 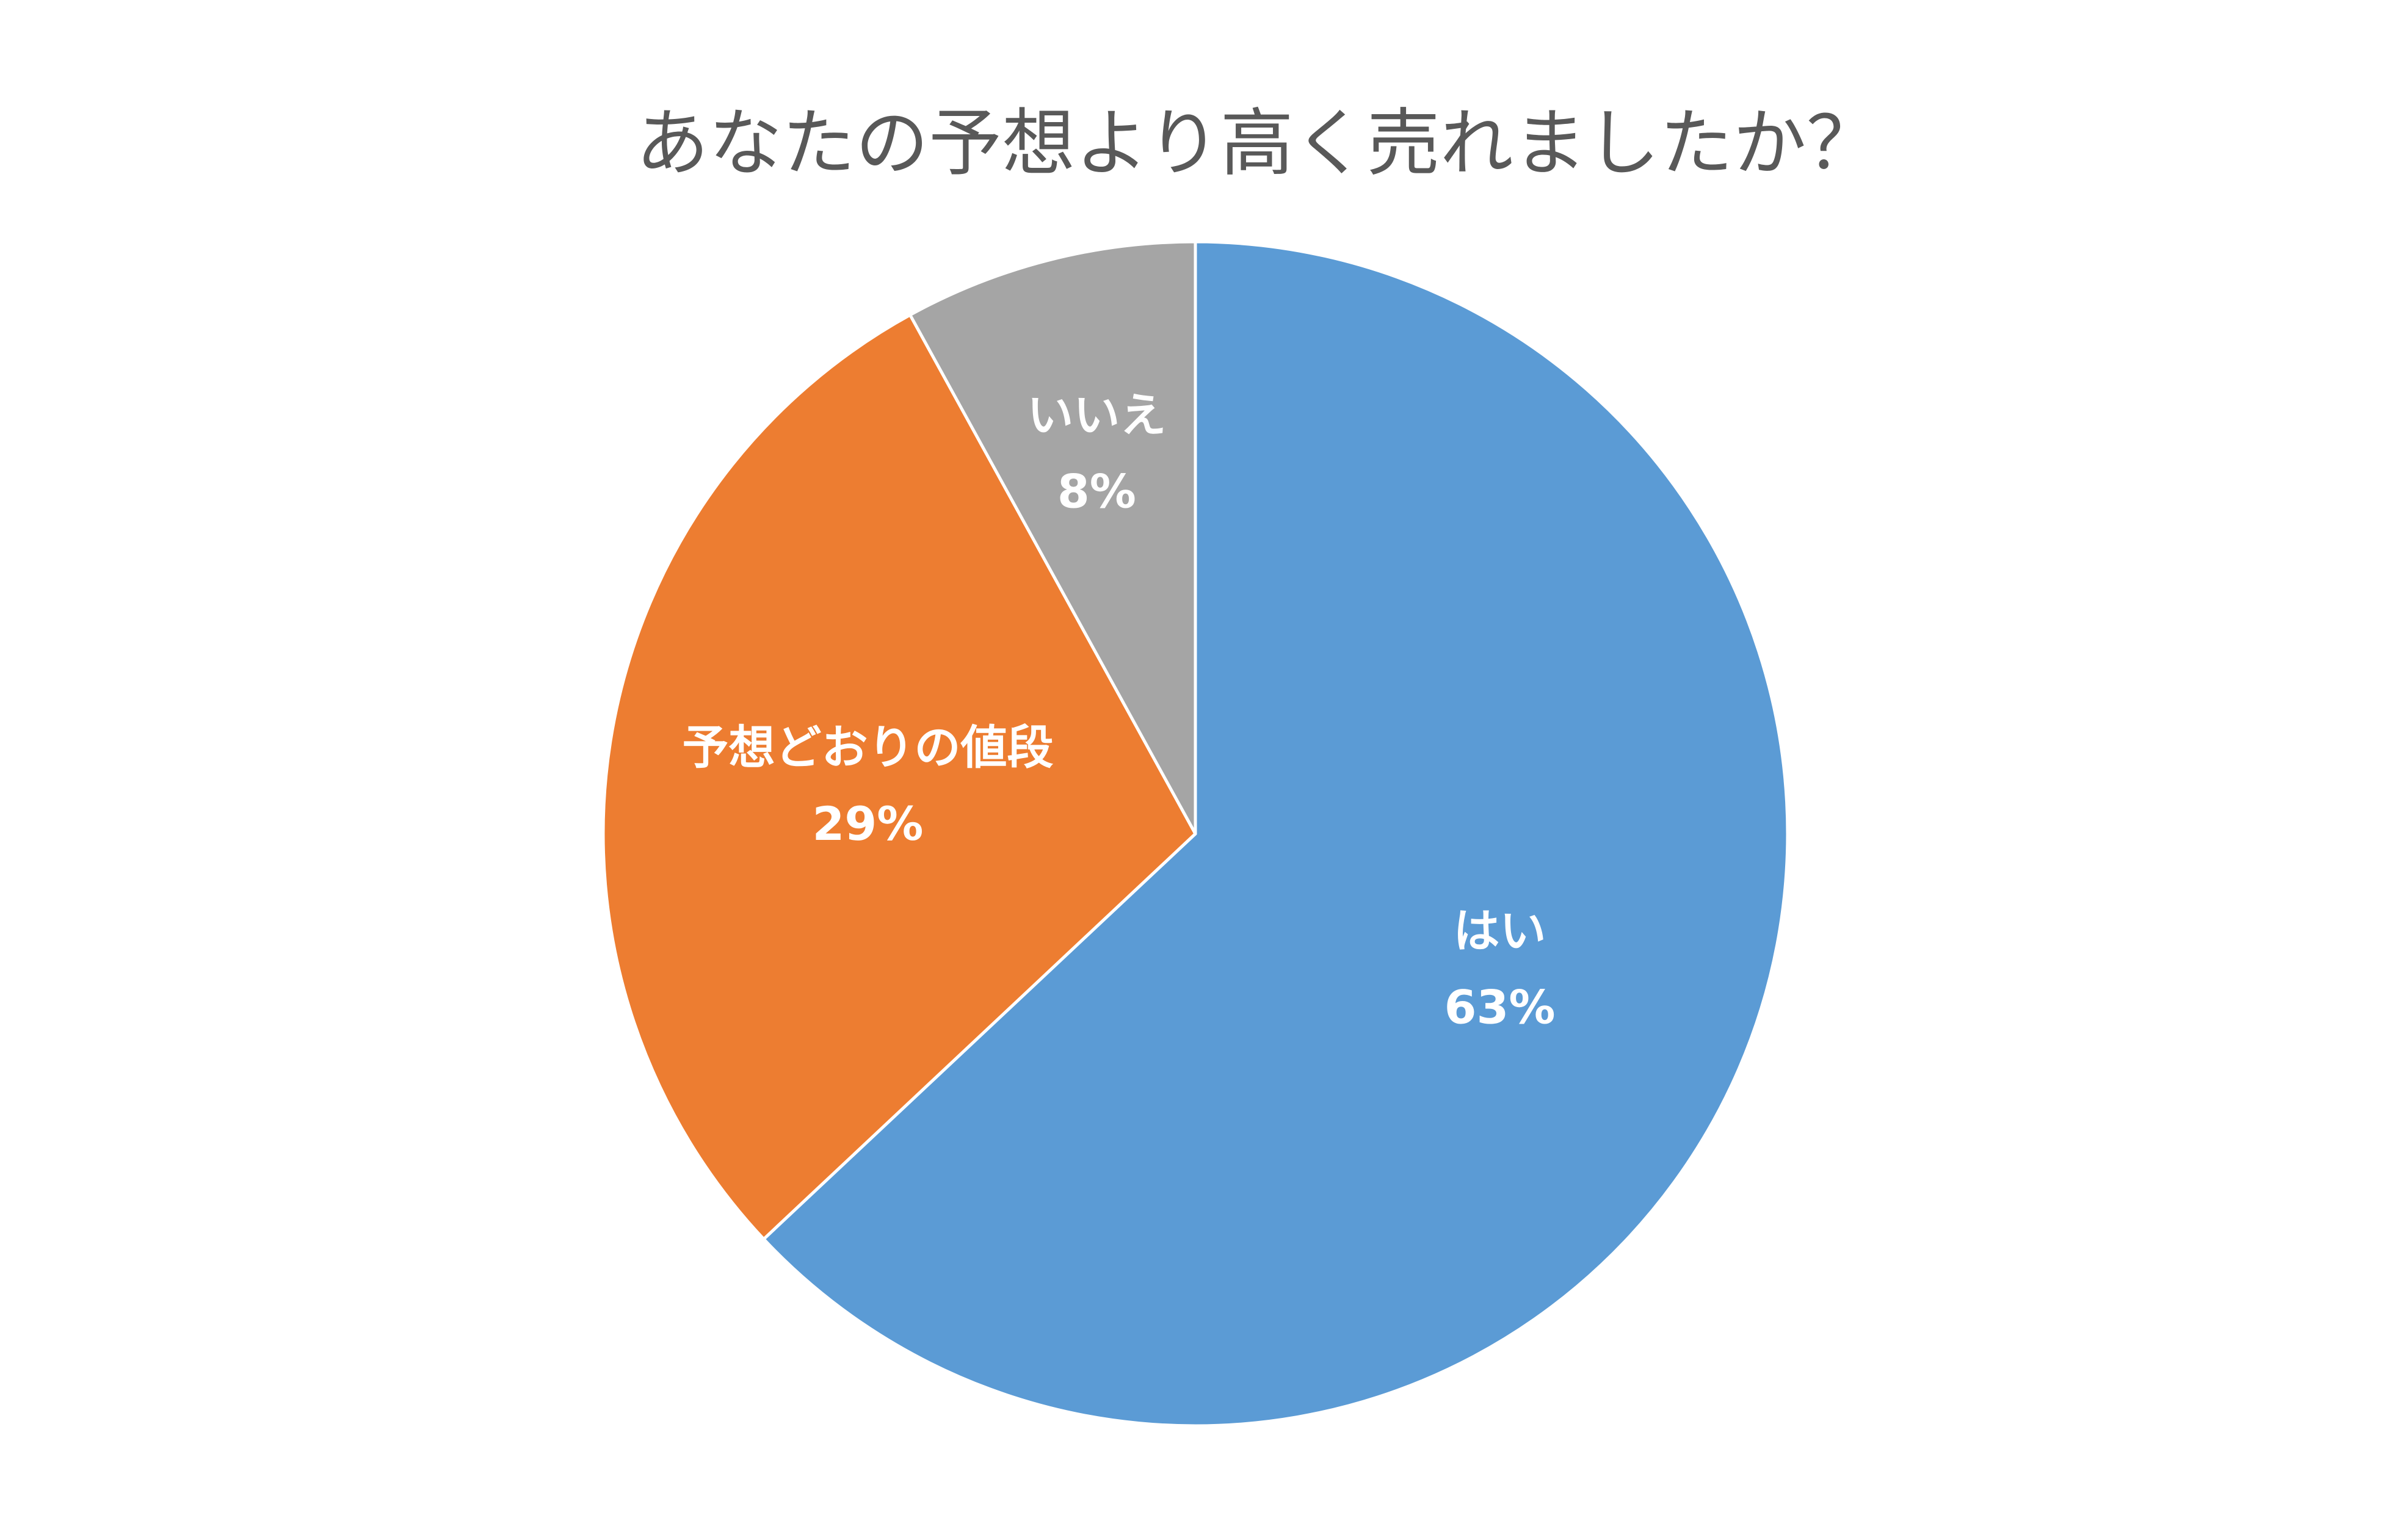 I want to click on slice-value-yes: 63%, so click(x=1500, y=1007).